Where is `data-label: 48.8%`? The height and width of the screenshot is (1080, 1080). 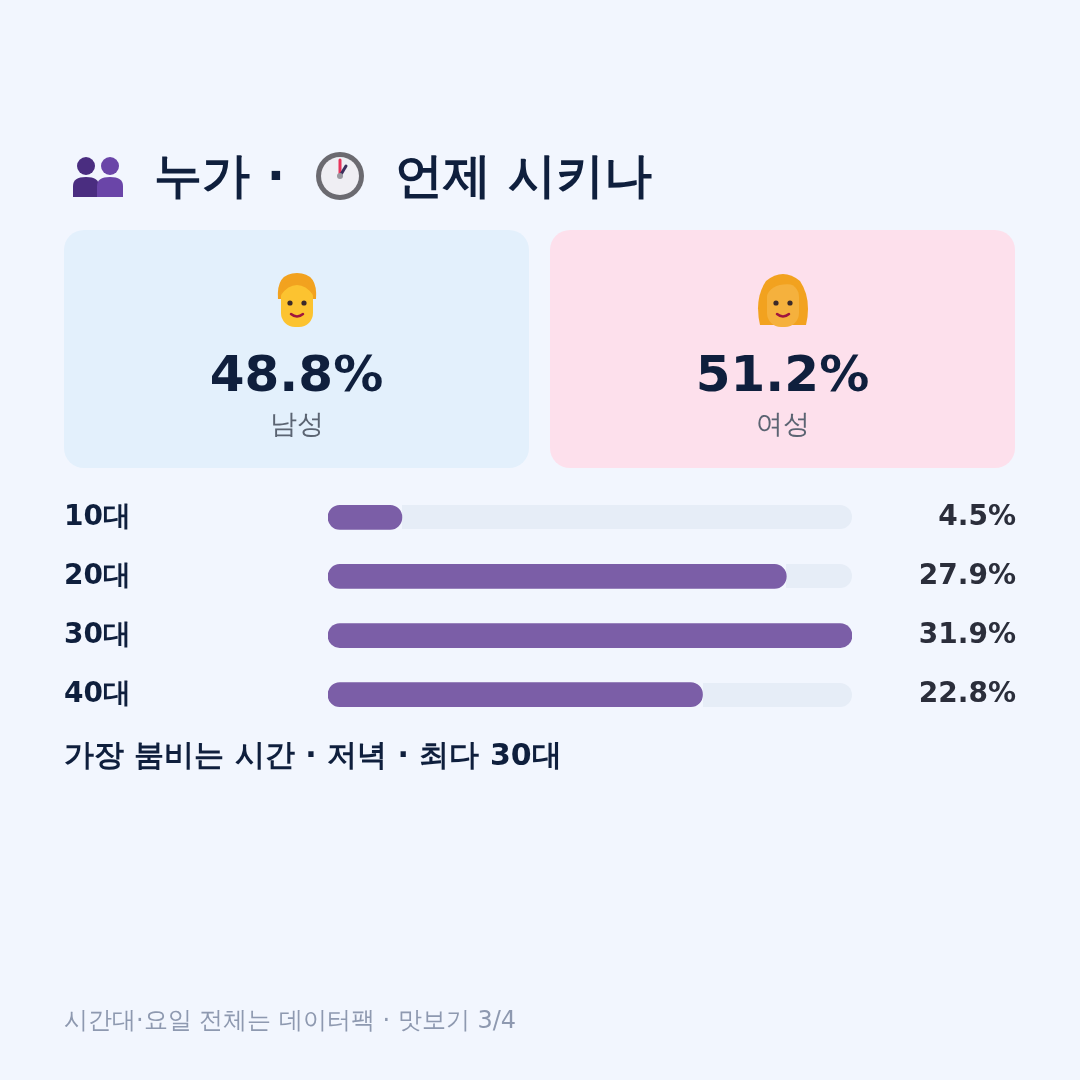 data-label: 48.8% is located at coordinates (296, 374).